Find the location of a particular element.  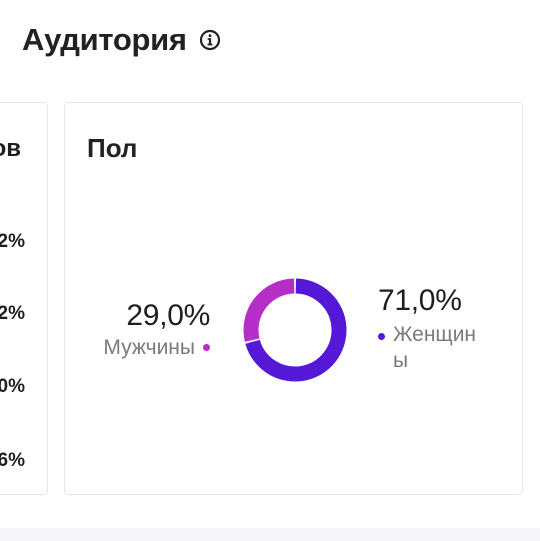

donut-segment-female is located at coordinates (296, 330).